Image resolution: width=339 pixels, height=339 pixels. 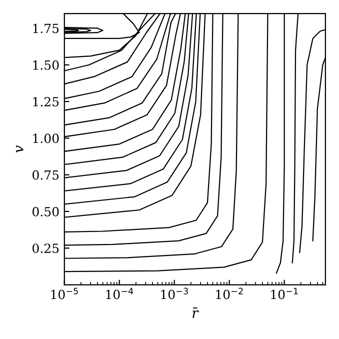 What do you see at coordinates (45, 249) in the screenshot?
I see `y-tick-label: 0.25` at bounding box center [45, 249].